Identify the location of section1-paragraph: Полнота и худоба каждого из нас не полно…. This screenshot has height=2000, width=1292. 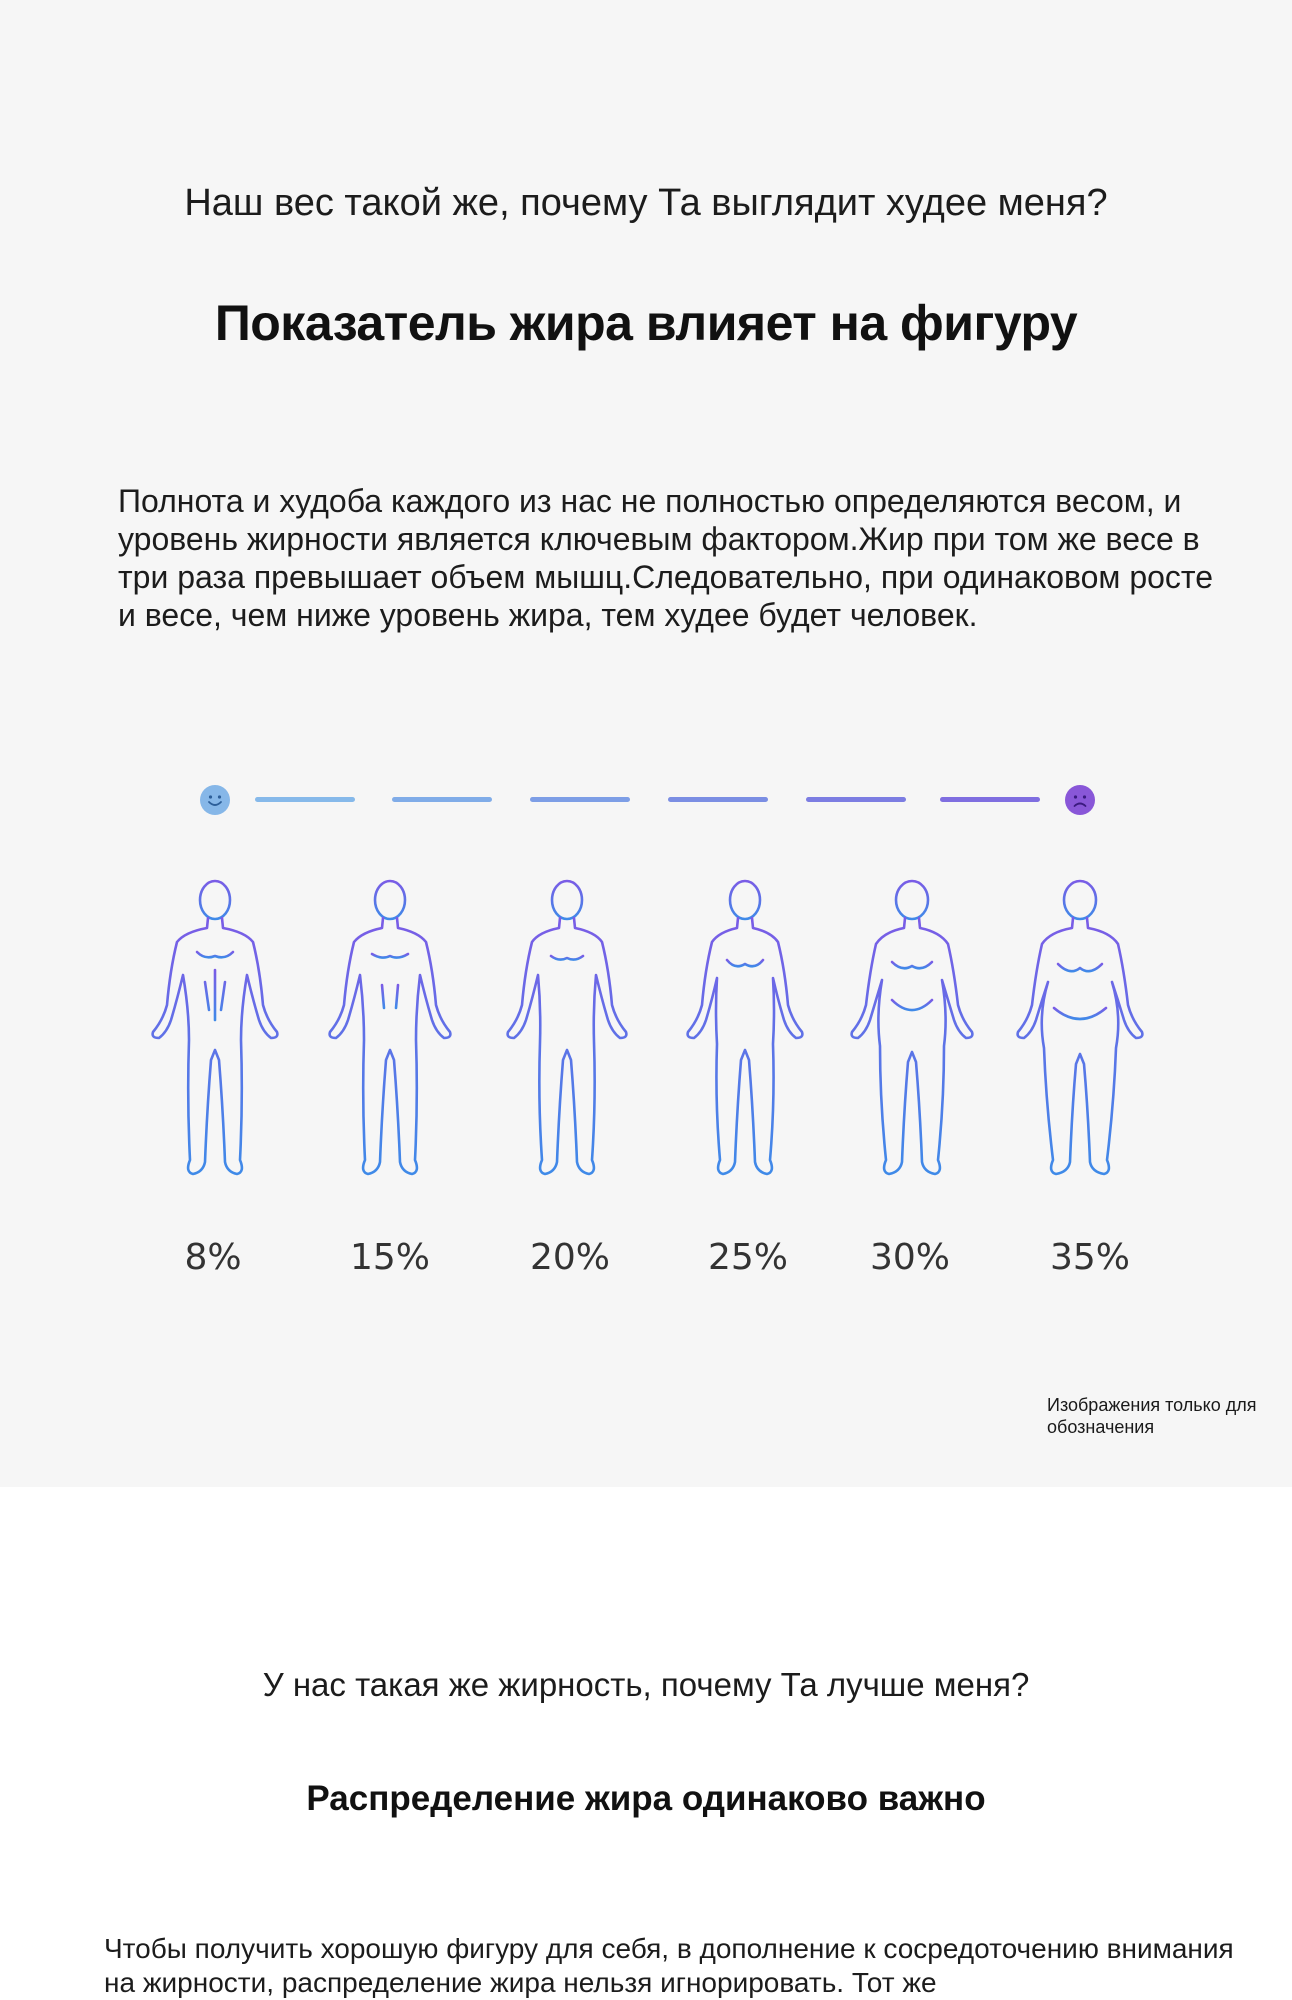
(665, 558).